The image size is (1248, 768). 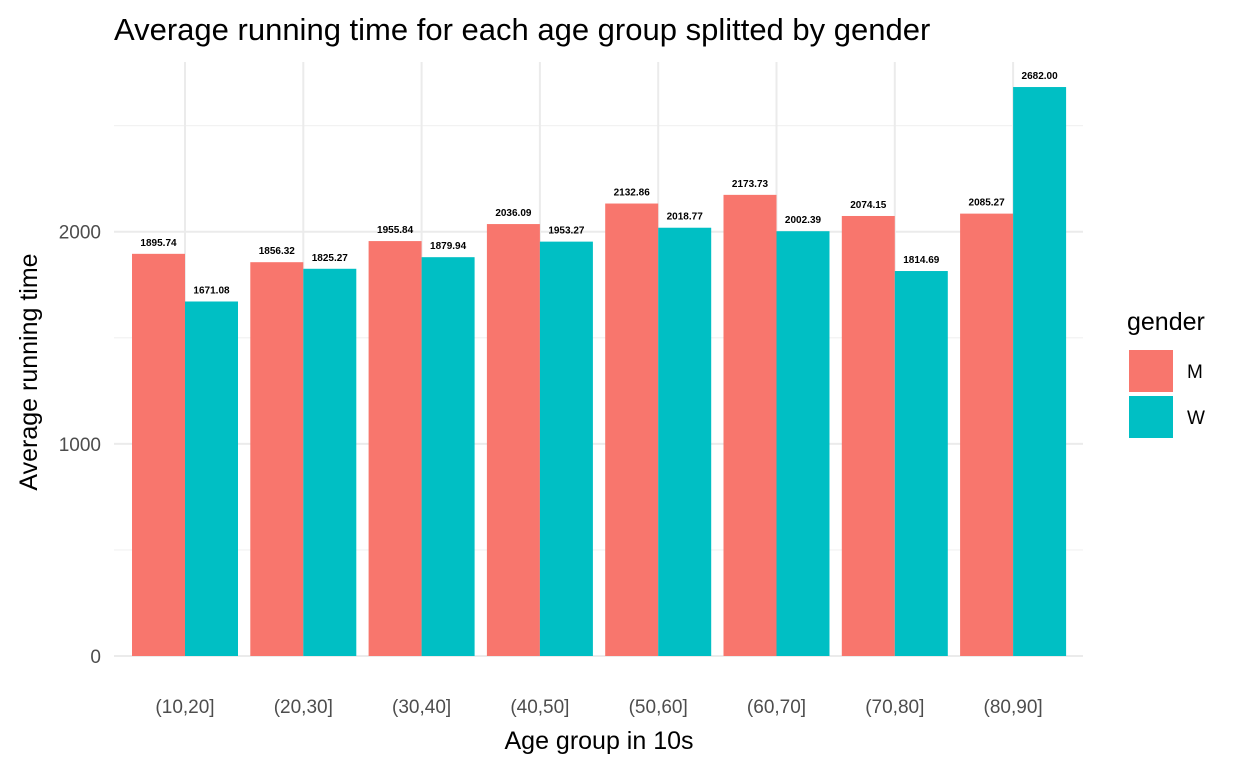 I want to click on x-tick-label: (80,90], so click(x=1013, y=707).